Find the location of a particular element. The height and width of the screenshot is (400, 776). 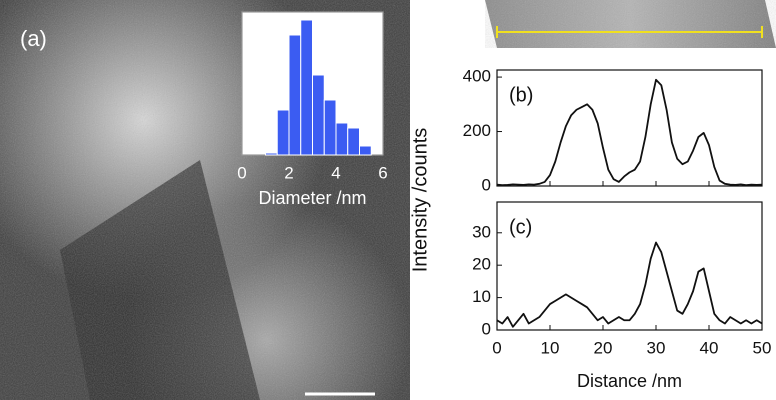

profile-image is located at coordinates (630, 24).